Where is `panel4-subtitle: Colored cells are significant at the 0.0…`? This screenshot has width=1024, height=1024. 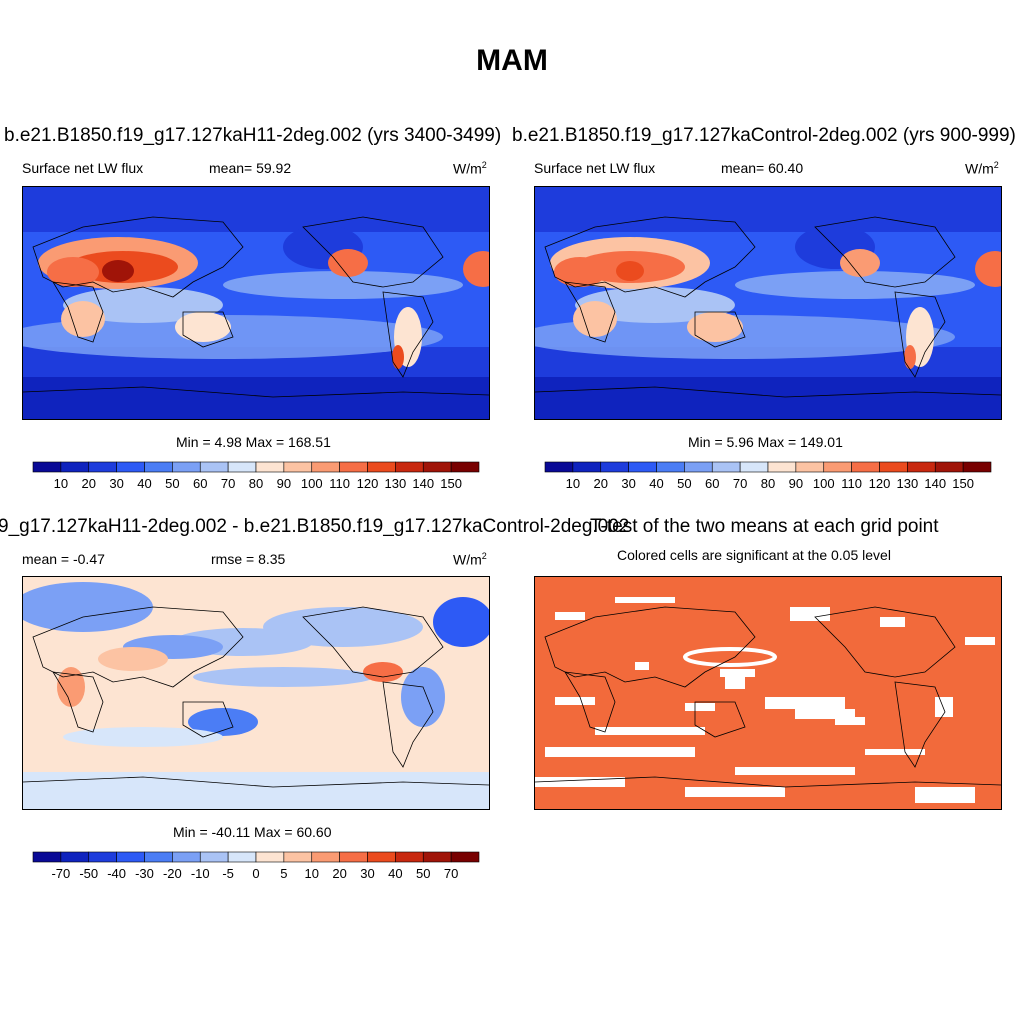 panel4-subtitle: Colored cells are significant at the 0.0… is located at coordinates (754, 555).